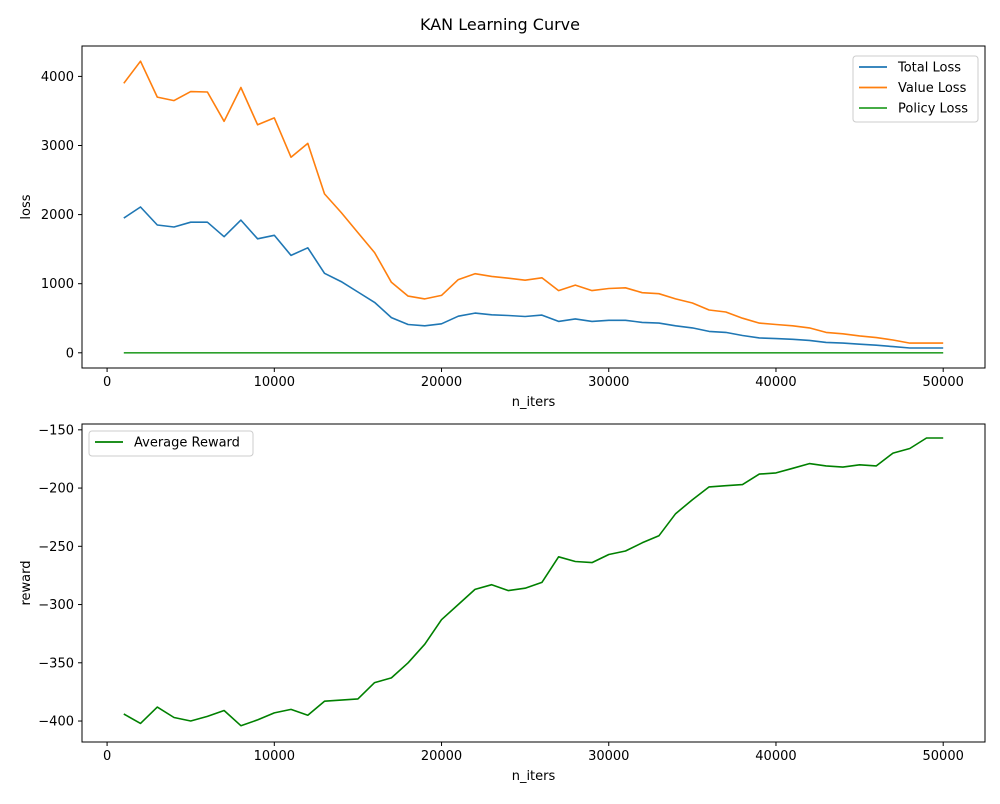  What do you see at coordinates (26, 582) in the screenshot?
I see `y-axis-label: reward` at bounding box center [26, 582].